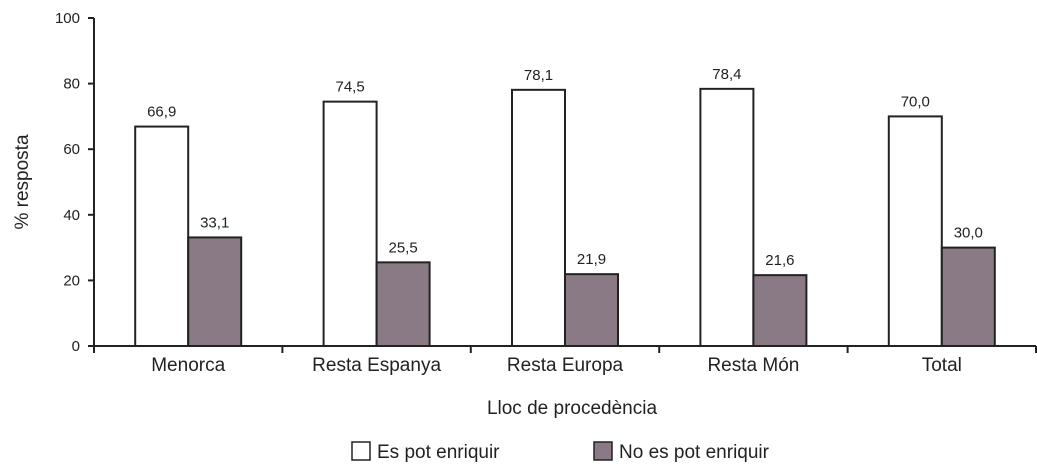 The width and height of the screenshot is (1037, 471). Describe the element at coordinates (942, 365) in the screenshot. I see `x-category-label: Total` at that location.